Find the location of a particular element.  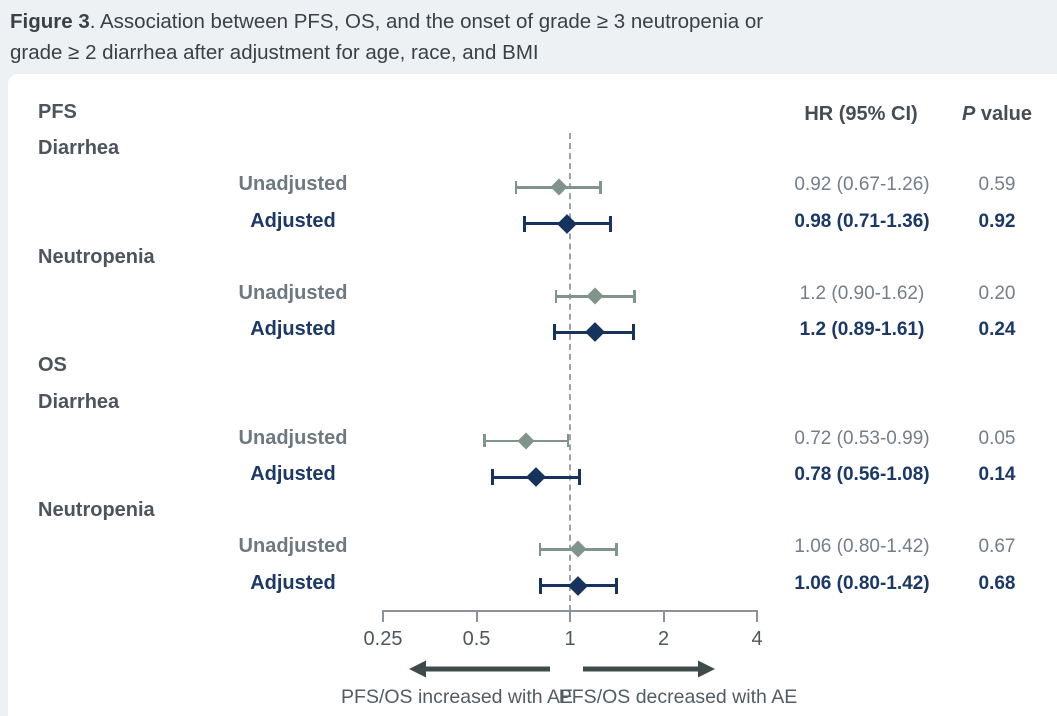

x-axis-tick-label: 1 is located at coordinates (570, 639).